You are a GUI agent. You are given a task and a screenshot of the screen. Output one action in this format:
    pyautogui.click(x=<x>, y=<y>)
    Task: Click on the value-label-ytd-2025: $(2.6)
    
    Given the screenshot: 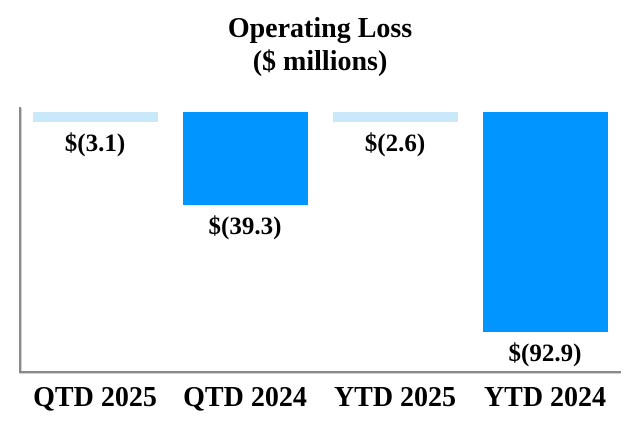 What is the action you would take?
    pyautogui.click(x=395, y=143)
    